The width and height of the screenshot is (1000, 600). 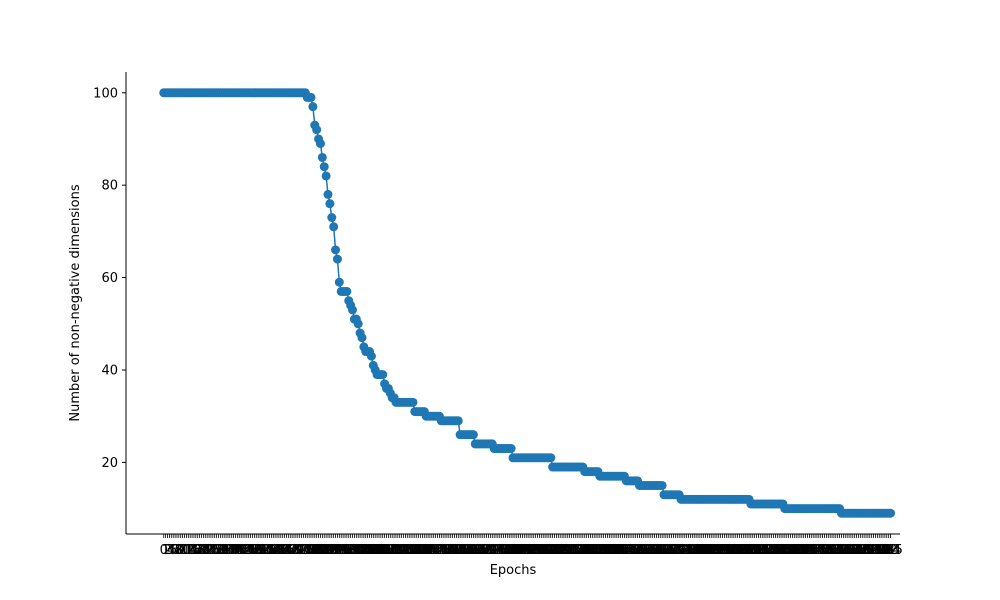 I want to click on x-tick-label: 180, so click(x=503, y=550).